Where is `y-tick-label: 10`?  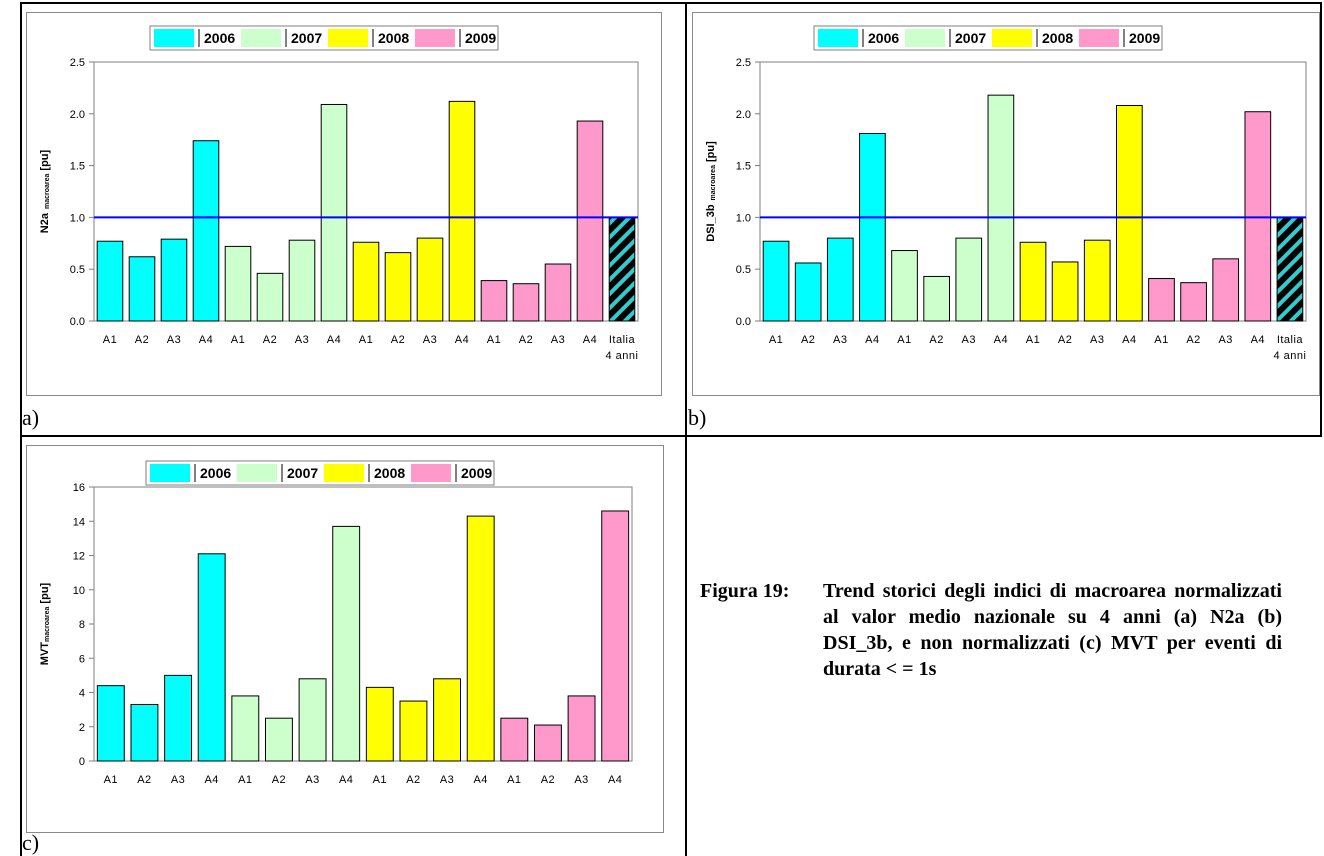 y-tick-label: 10 is located at coordinates (79, 591).